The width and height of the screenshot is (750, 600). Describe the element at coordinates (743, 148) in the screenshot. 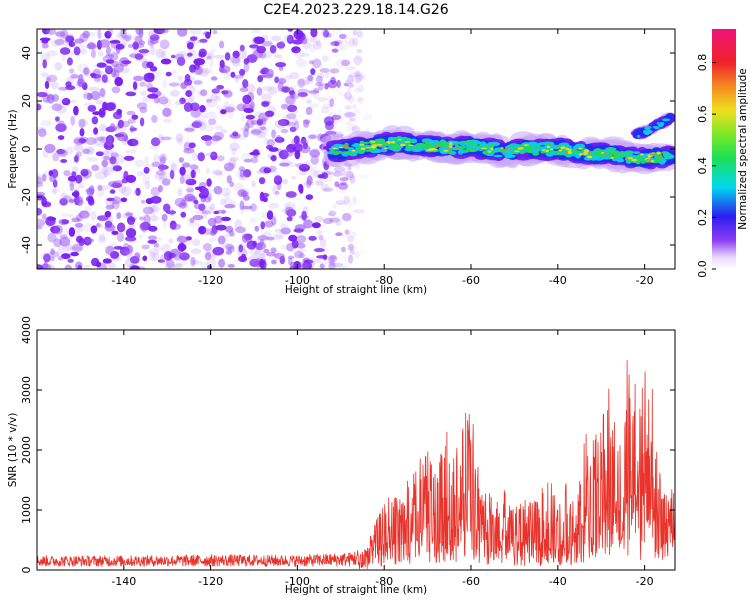

I see `colorbar-label: Normalized spectral amplitude` at that location.